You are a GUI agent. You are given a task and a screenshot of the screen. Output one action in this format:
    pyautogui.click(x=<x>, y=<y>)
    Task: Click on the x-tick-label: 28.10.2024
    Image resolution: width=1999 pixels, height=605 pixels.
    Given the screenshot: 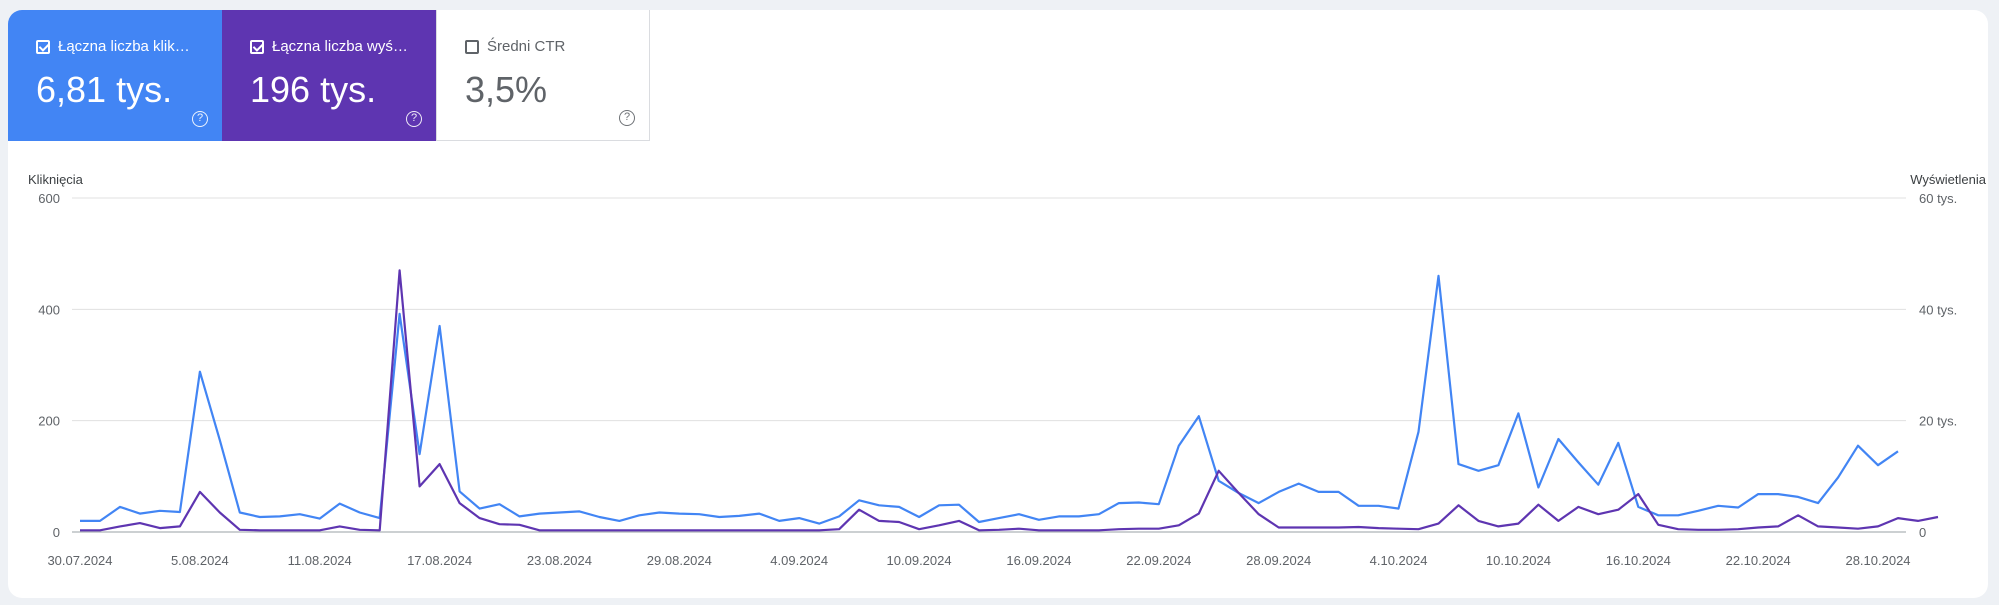 What is the action you would take?
    pyautogui.click(x=1877, y=560)
    